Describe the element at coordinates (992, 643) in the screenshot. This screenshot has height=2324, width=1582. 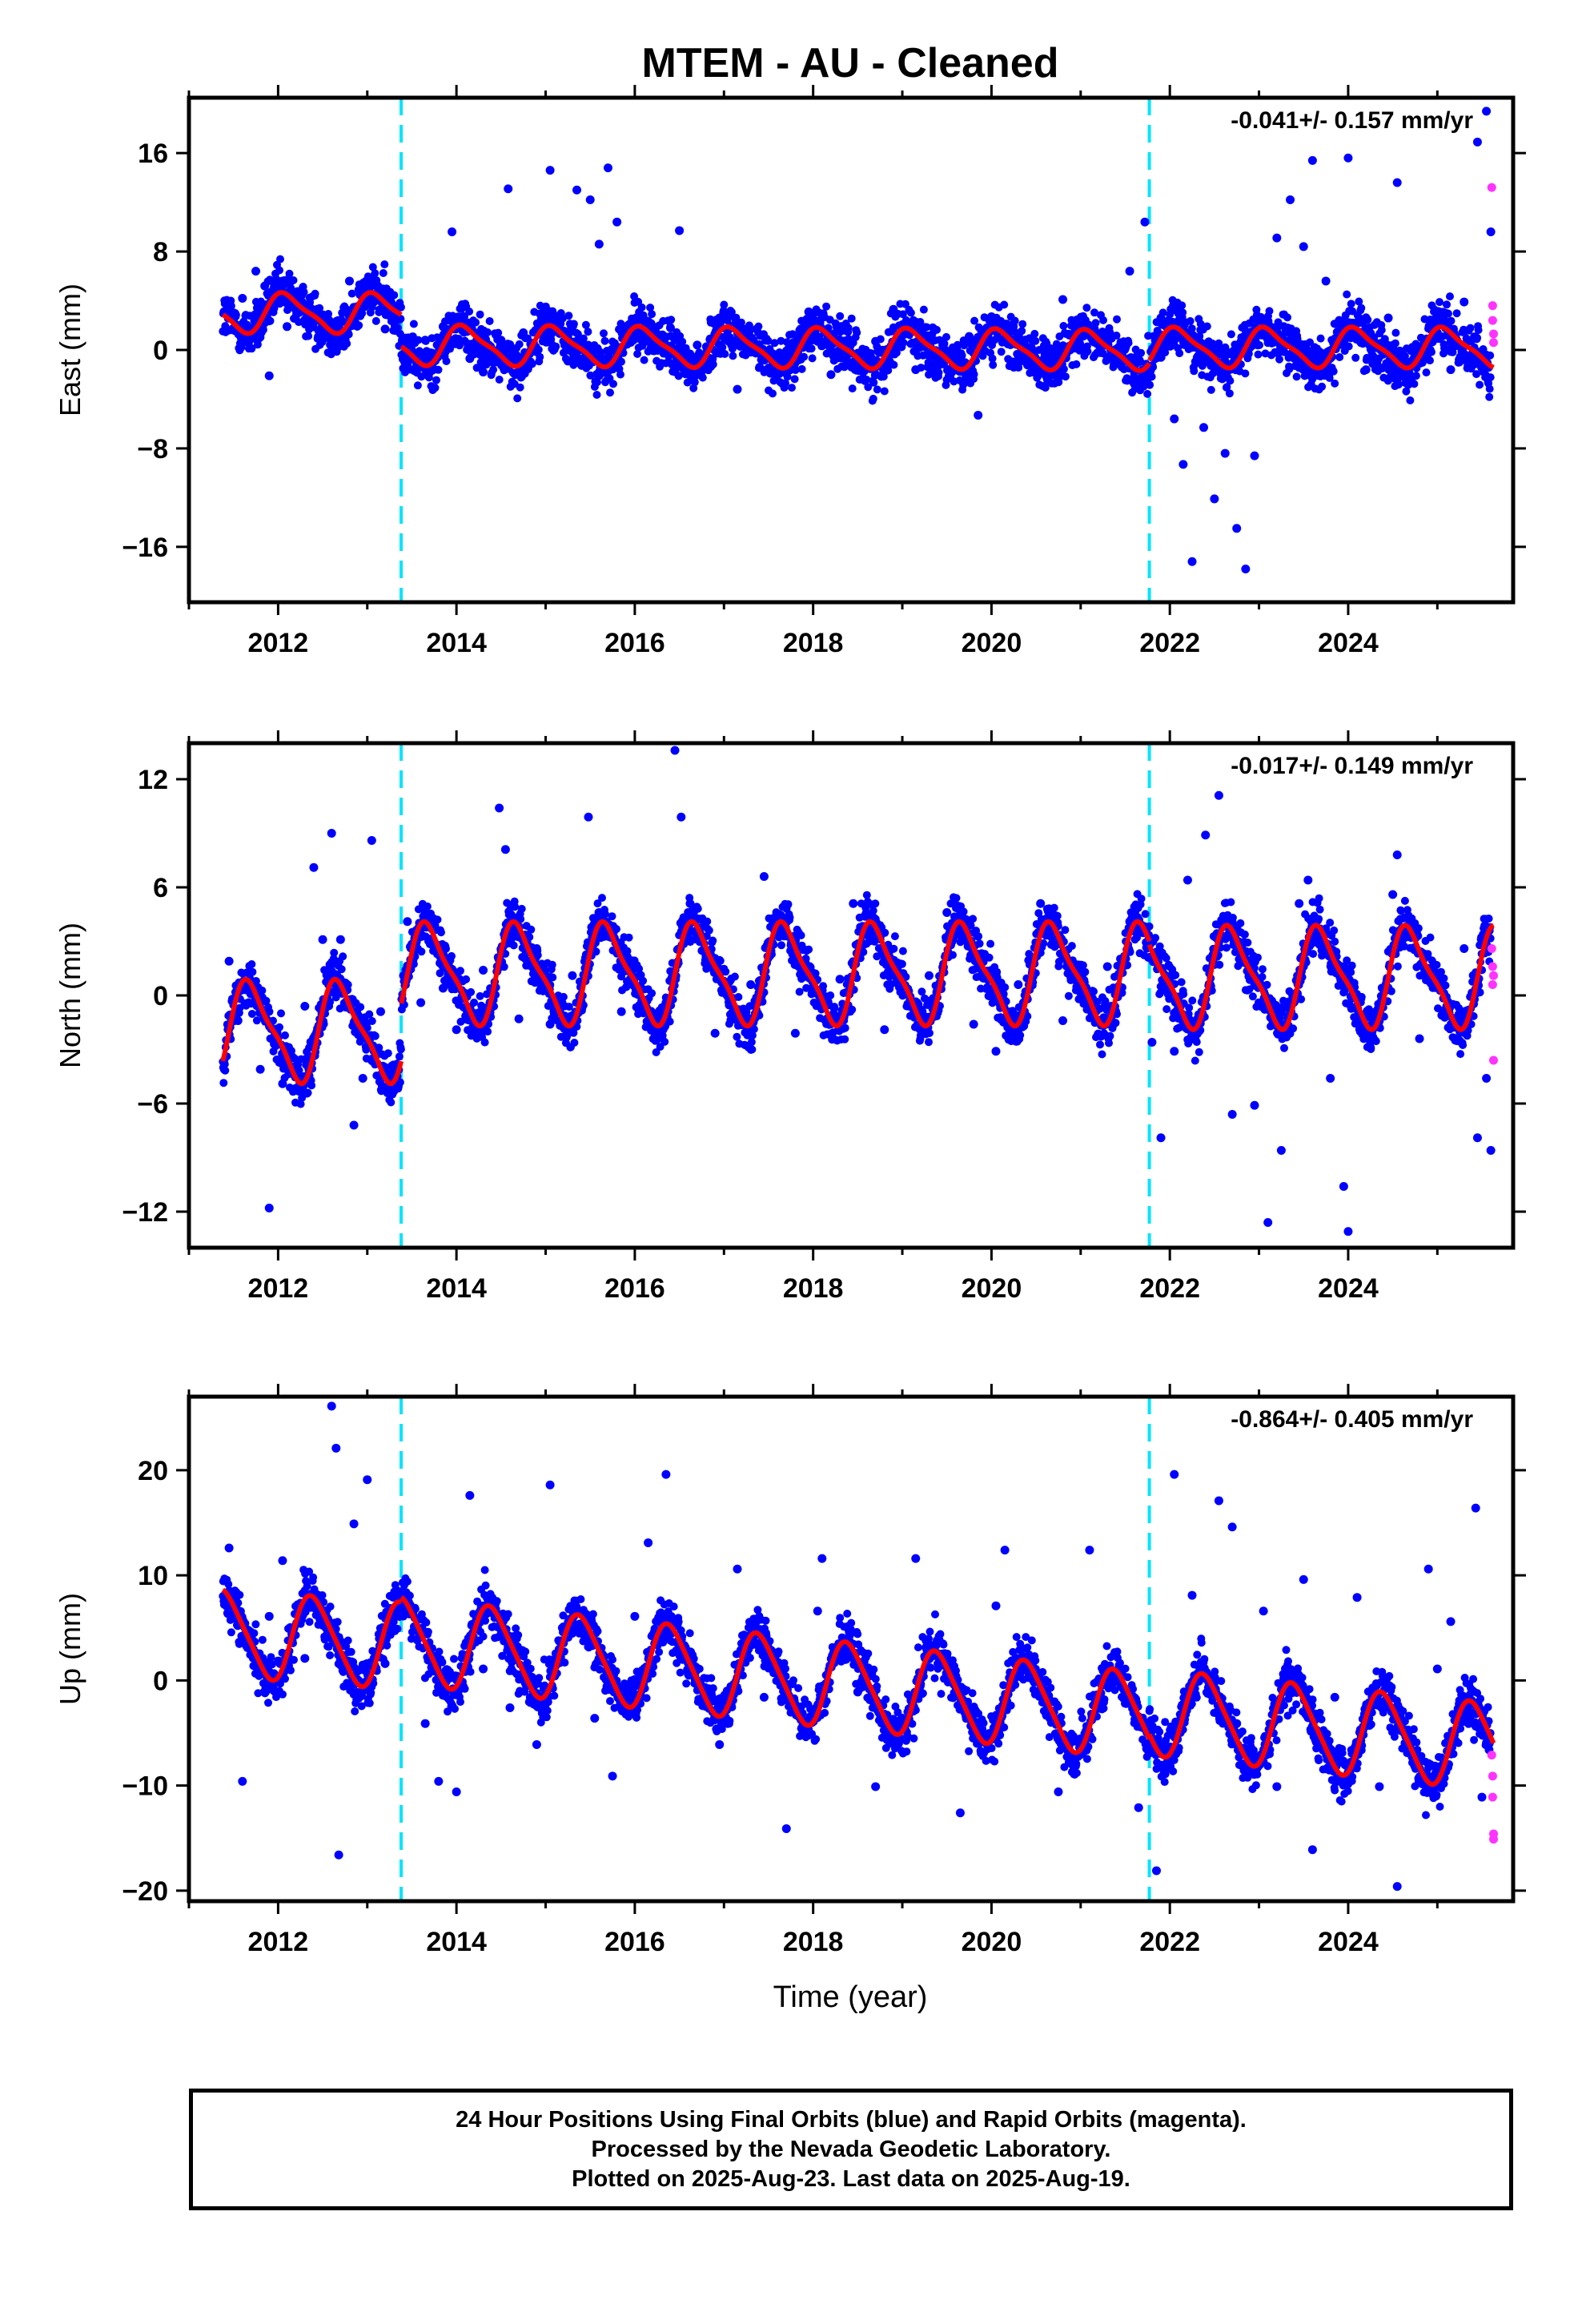
I see `x-tick-label: 2020` at that location.